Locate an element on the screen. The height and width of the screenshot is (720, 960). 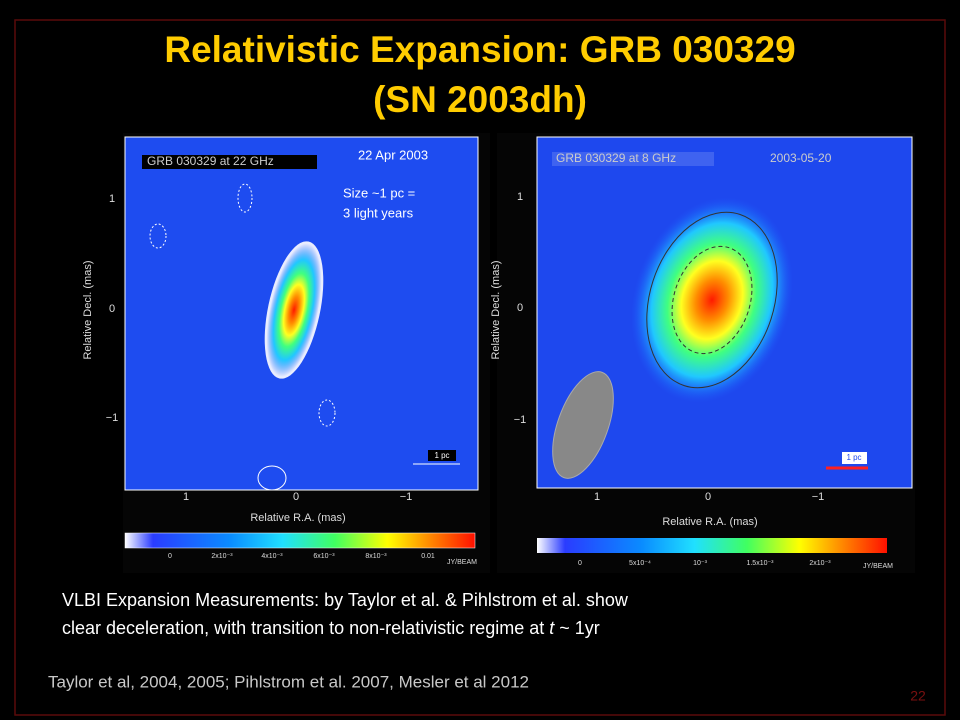
title: Relativistic Expansion: GRB 030329 is located at coordinates (479, 49).